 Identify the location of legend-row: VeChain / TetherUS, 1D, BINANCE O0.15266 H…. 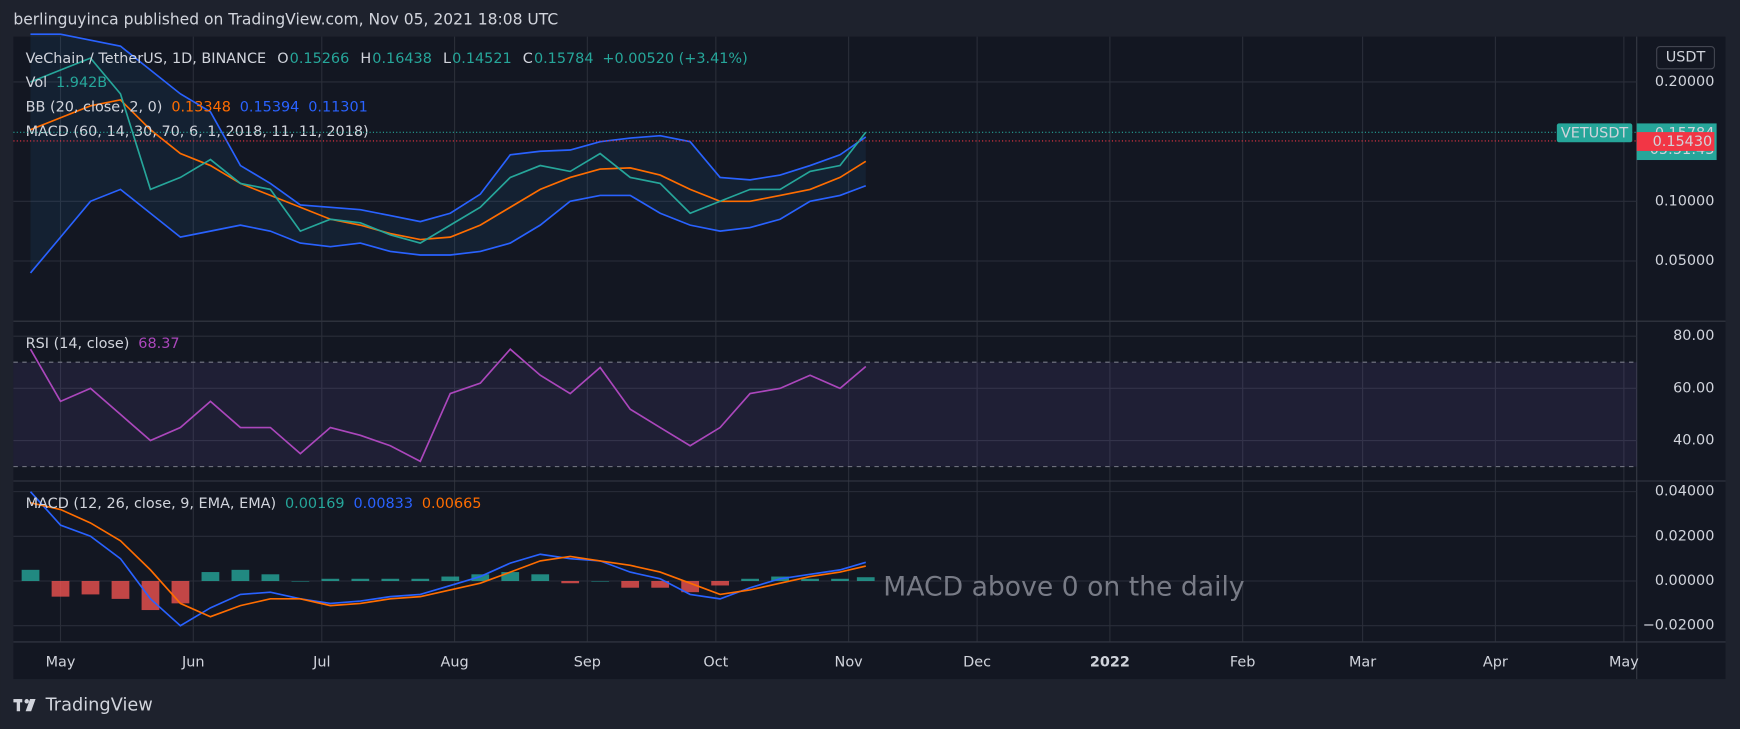
(387, 59).